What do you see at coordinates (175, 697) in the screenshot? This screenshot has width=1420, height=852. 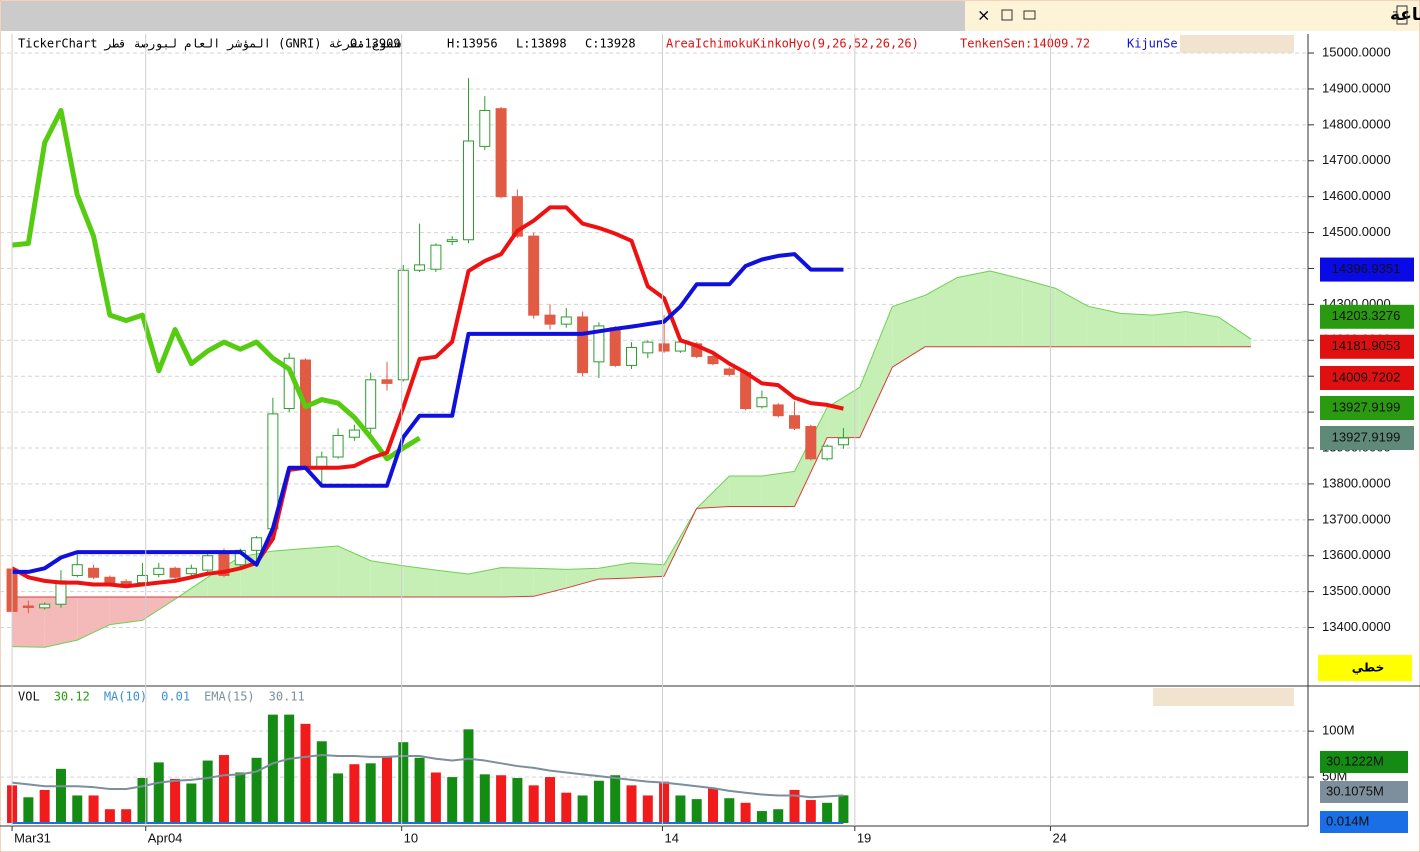 I see `volume-legend-item: 0.01` at bounding box center [175, 697].